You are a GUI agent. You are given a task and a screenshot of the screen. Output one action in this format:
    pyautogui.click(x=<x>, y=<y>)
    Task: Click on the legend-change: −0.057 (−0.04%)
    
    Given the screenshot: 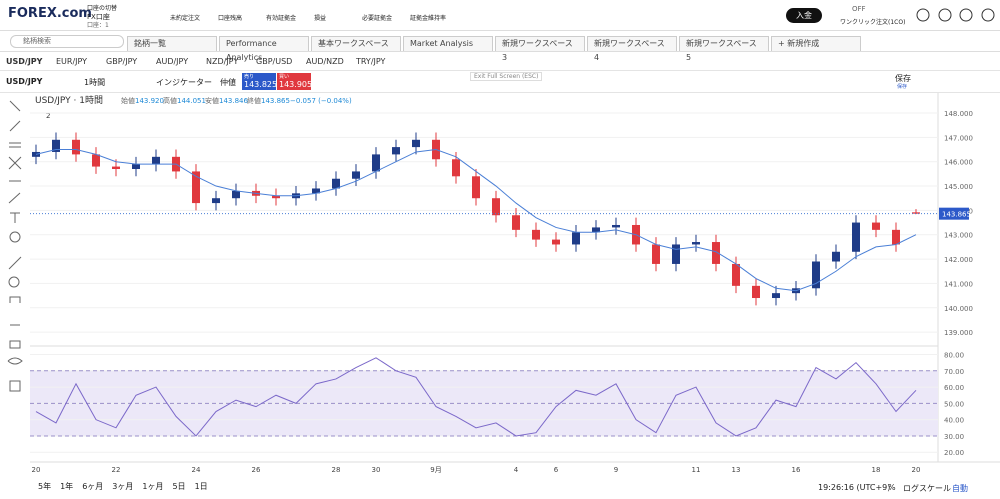 What is the action you would take?
    pyautogui.click(x=321, y=101)
    